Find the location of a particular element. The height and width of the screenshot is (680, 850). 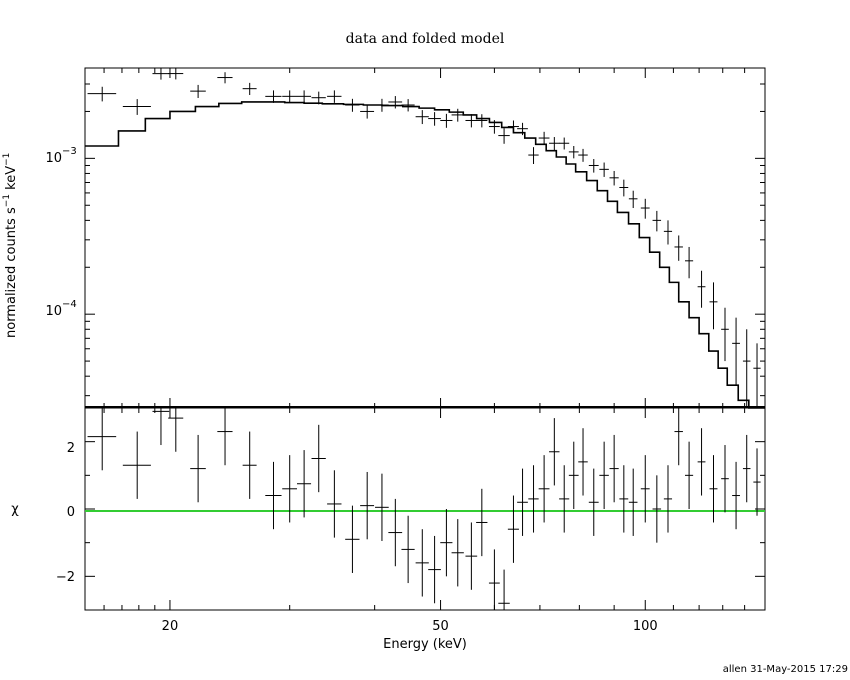

top-y-axis-label: normalized counts s−1 keV−1 is located at coordinates (10, 245).